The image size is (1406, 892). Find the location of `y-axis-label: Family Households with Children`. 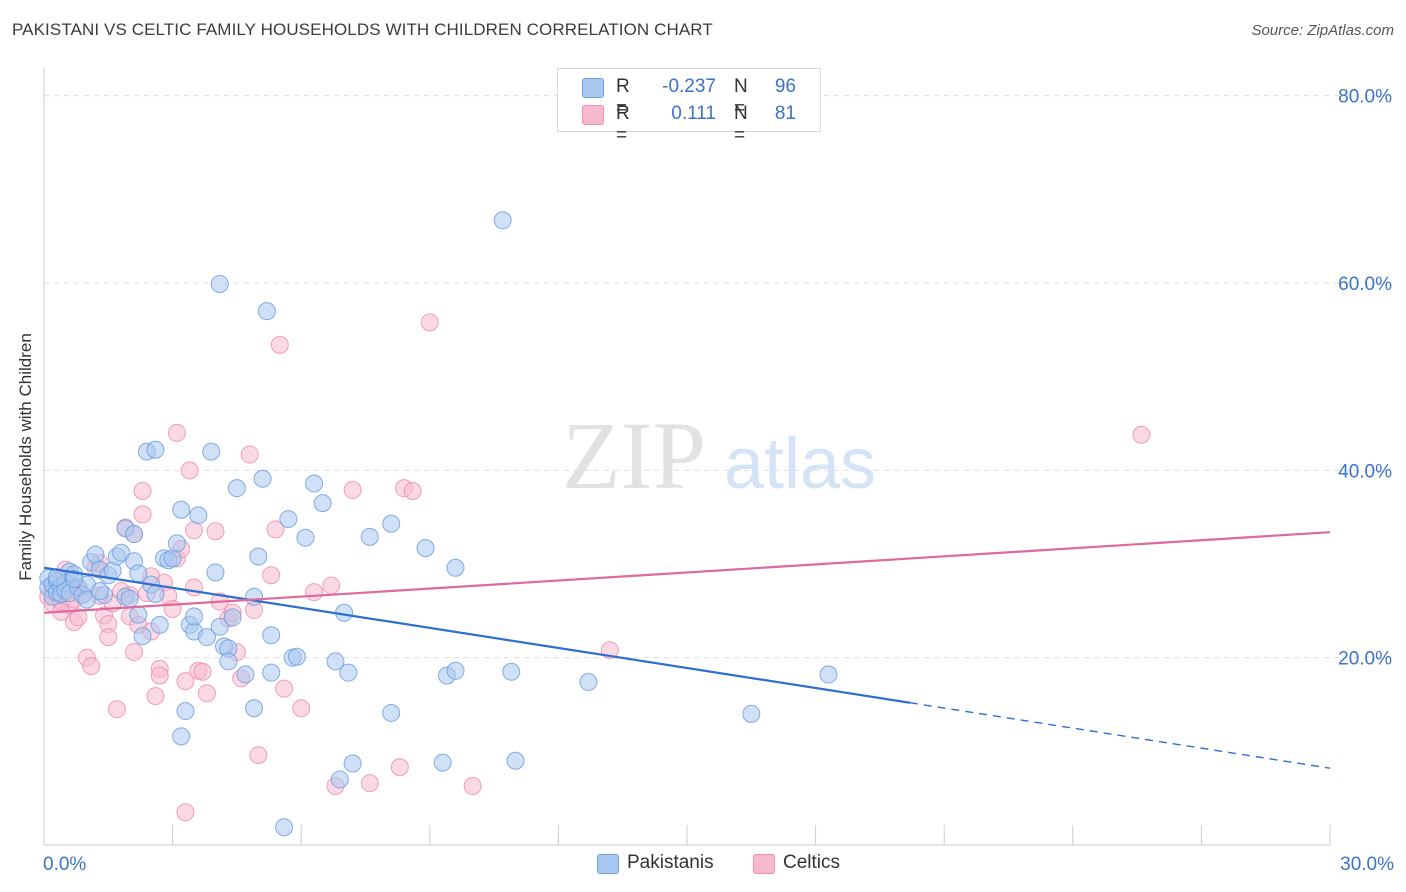

y-axis-label: Family Households with Children is located at coordinates (25, 457).